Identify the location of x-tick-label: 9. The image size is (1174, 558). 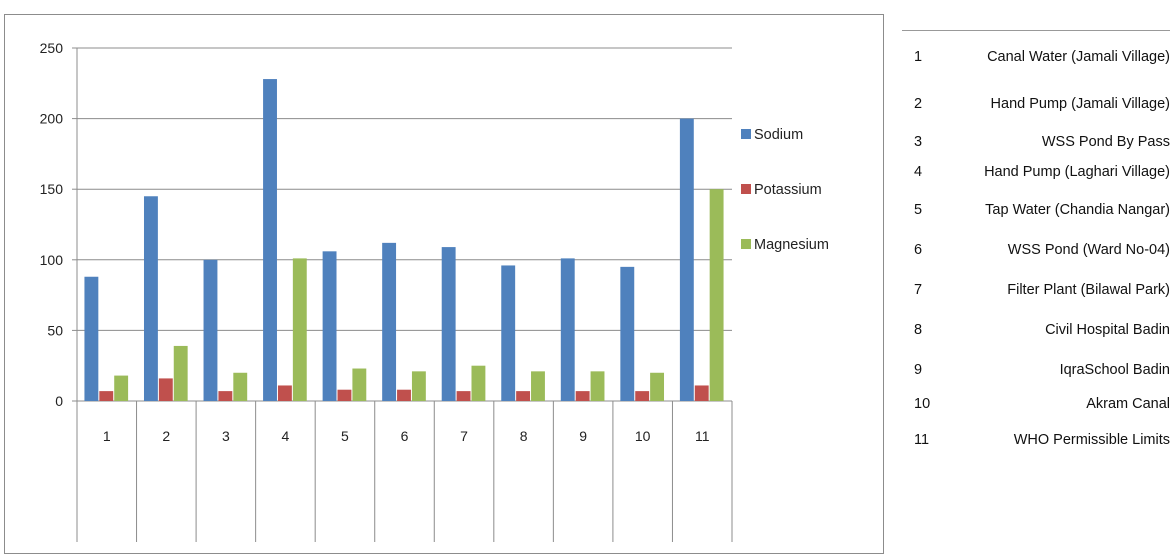
(583, 436).